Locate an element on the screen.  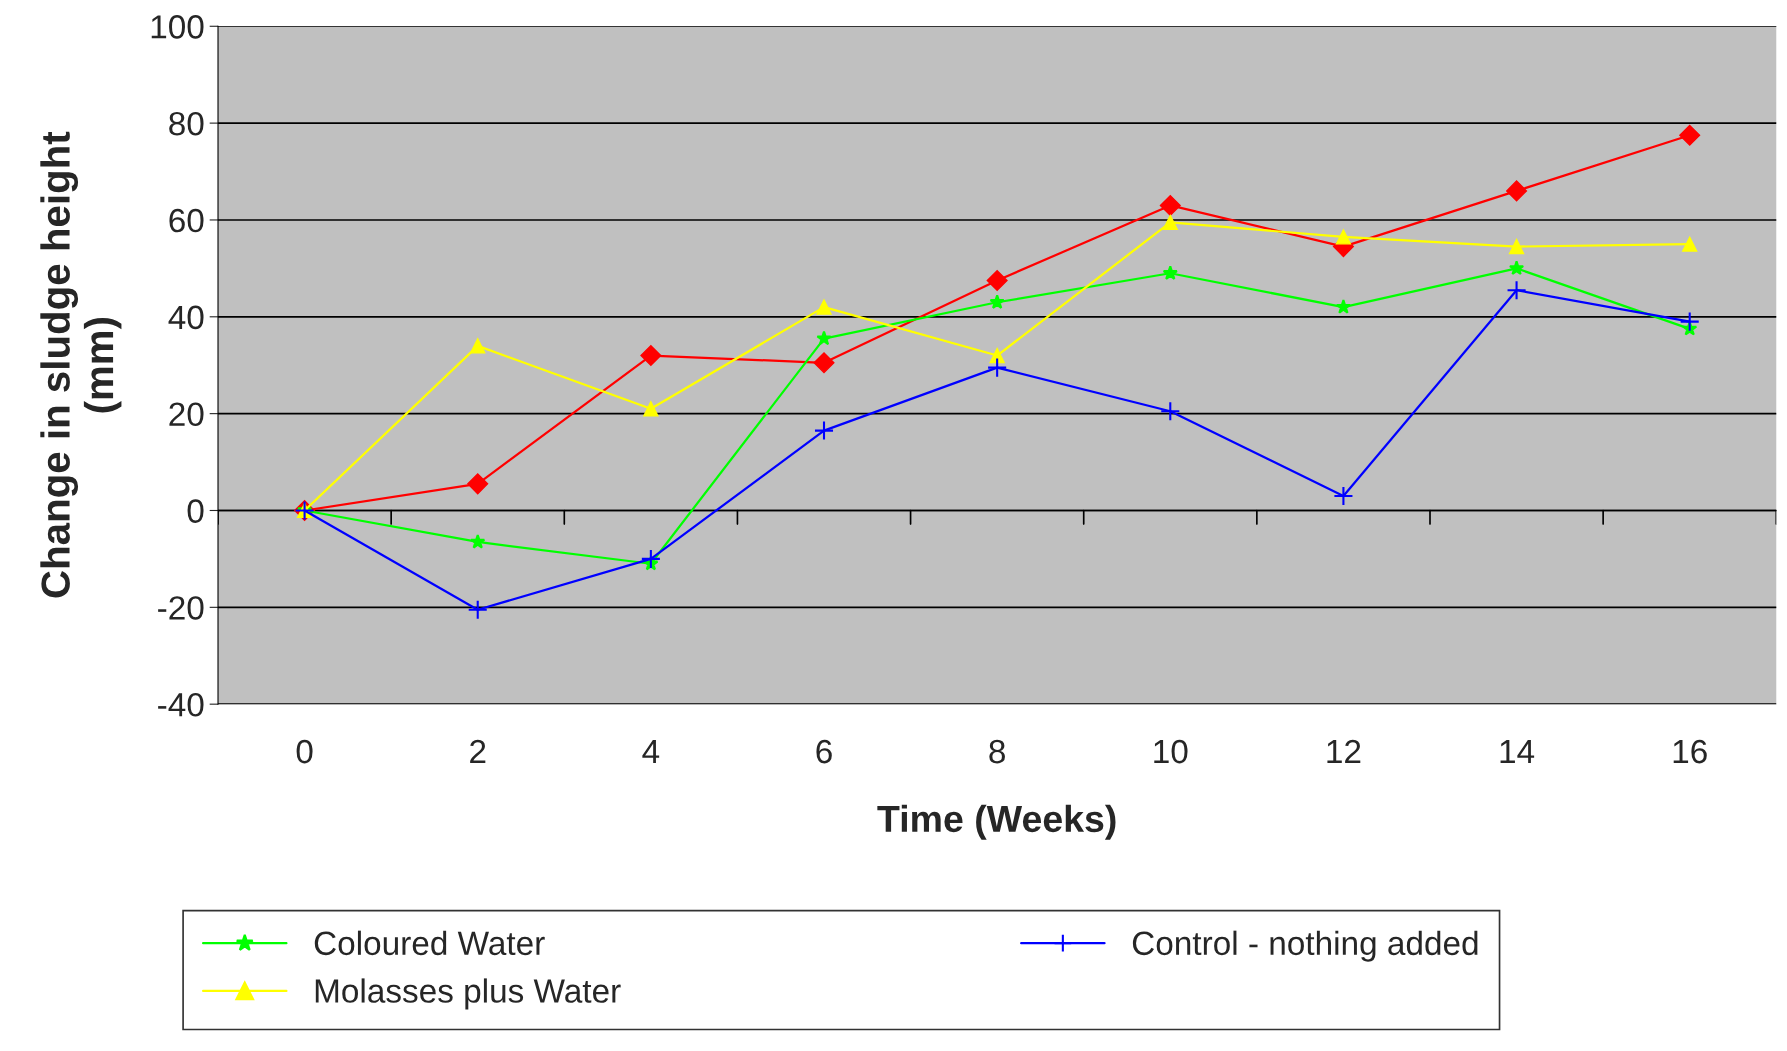
y-tick-label: -40 is located at coordinates (181, 704).